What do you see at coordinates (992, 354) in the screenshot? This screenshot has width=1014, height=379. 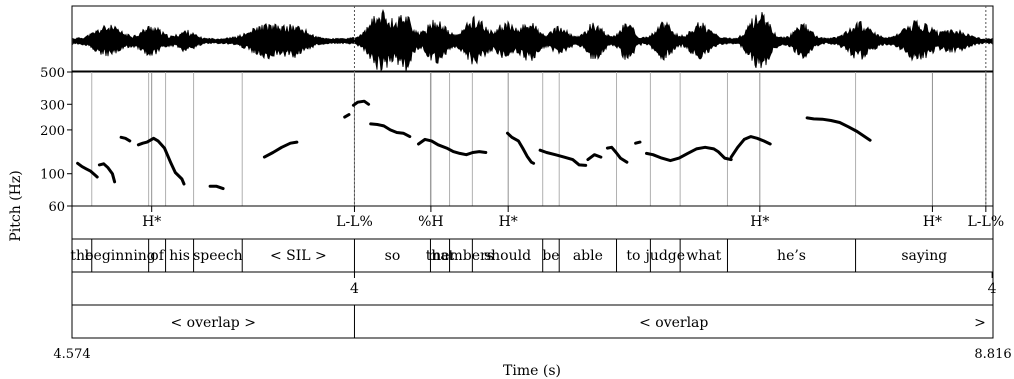 I see `x-tick-end: 8.816` at bounding box center [992, 354].